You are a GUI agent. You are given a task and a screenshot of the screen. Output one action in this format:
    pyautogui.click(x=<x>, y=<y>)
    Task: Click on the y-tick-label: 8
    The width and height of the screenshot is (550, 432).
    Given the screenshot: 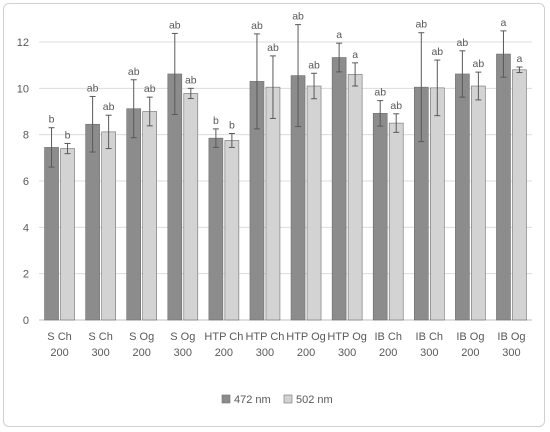 What is the action you would take?
    pyautogui.click(x=26, y=136)
    